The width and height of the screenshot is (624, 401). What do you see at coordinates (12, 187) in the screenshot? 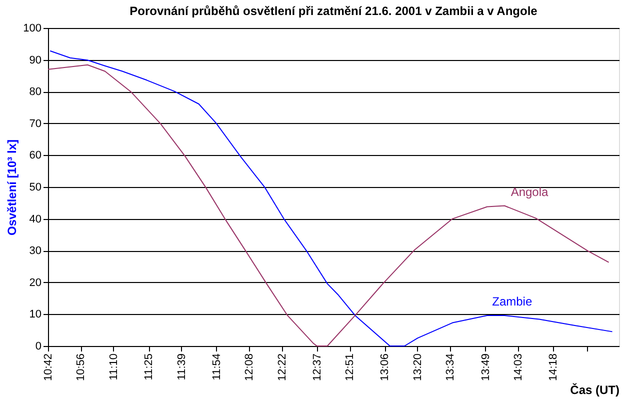
I see `y-axis-title: Osvětlení [10³ lx]` at bounding box center [12, 187].